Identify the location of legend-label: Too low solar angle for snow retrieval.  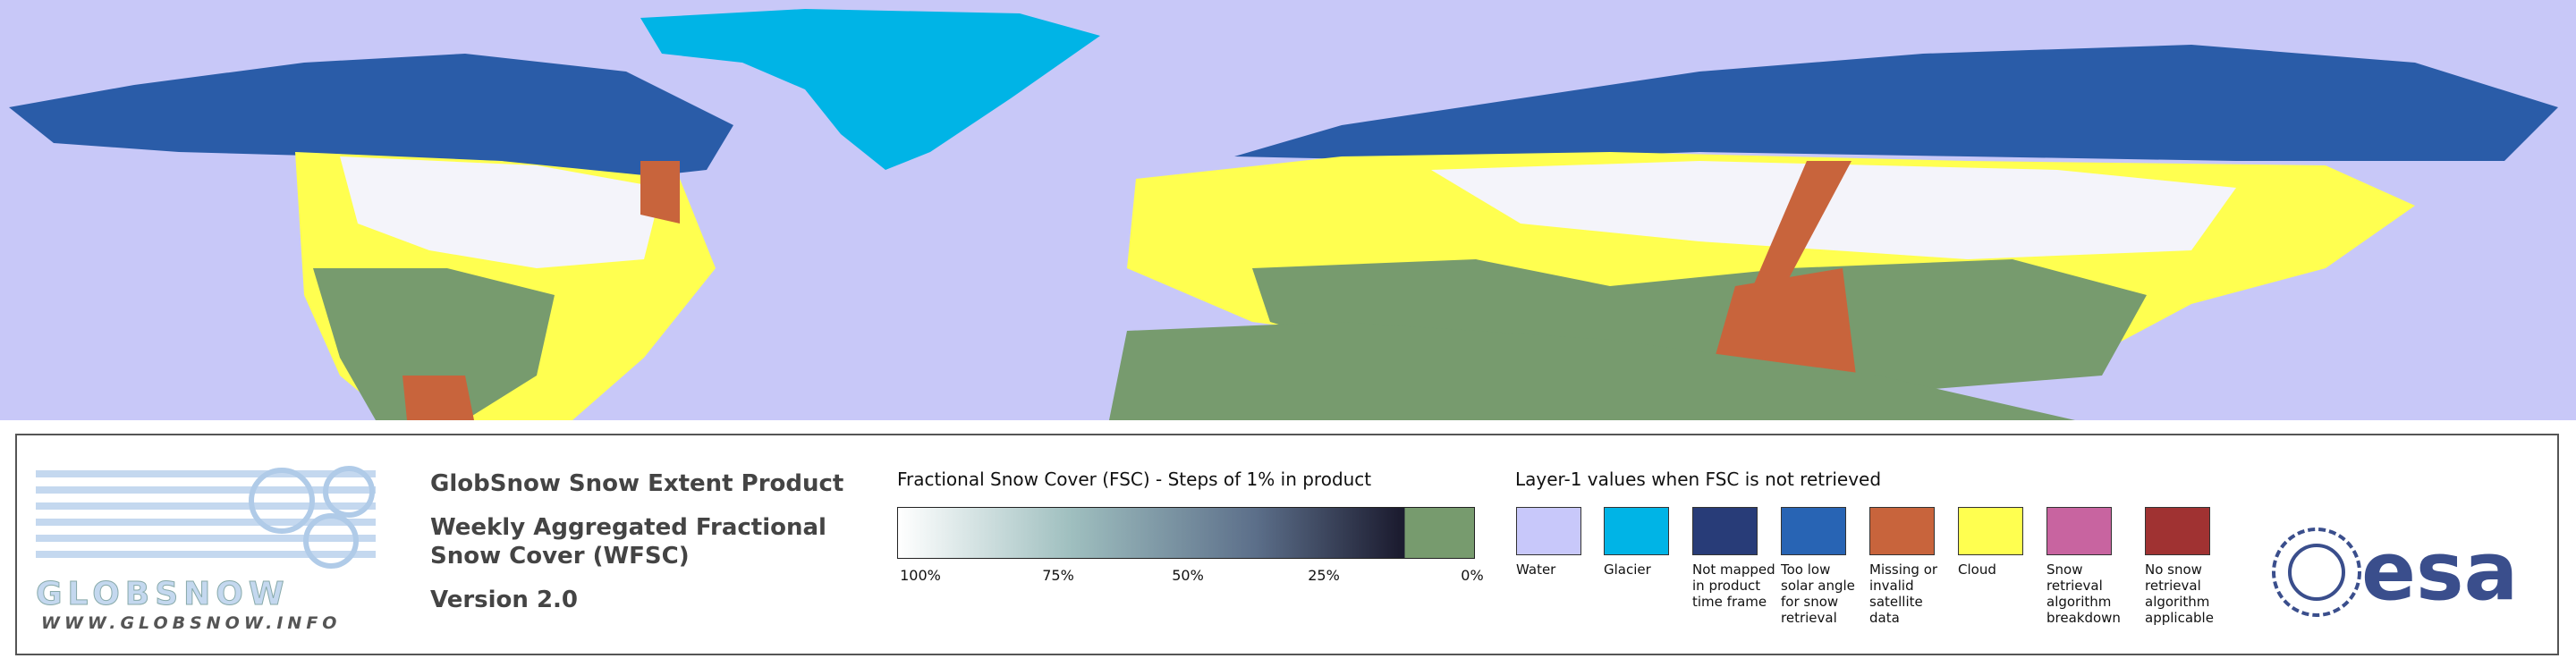
(1818, 593).